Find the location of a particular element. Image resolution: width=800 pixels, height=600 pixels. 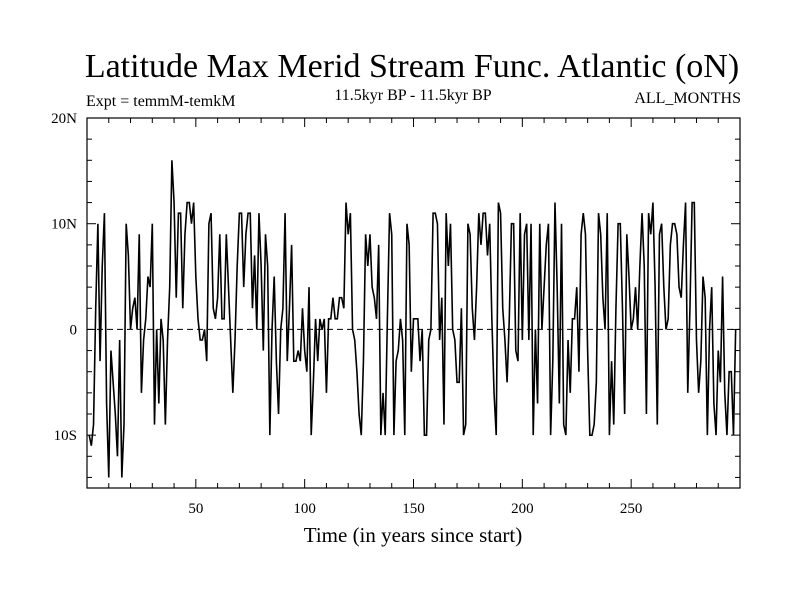

x-tick-label: 200 is located at coordinates (522, 509).